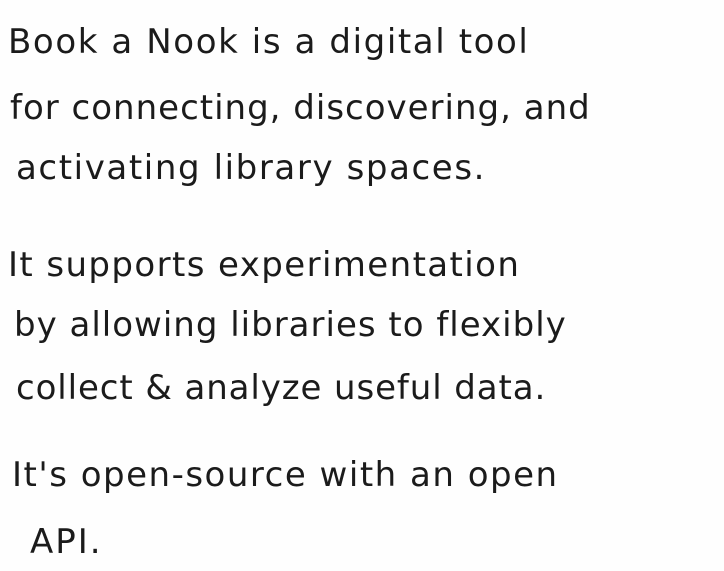 Image resolution: width=724 pixels, height=571 pixels. Describe the element at coordinates (66, 542) in the screenshot. I see `note-line-8: API.` at that location.